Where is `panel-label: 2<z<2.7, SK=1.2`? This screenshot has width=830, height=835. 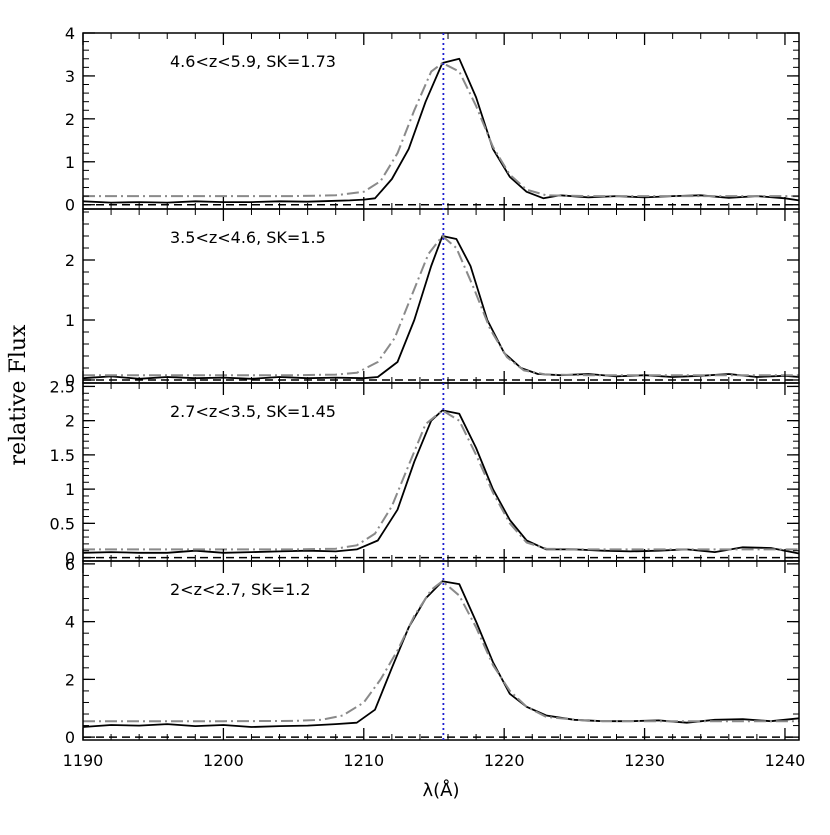 panel-label: 2<z<2.7, SK=1.2 is located at coordinates (240, 589).